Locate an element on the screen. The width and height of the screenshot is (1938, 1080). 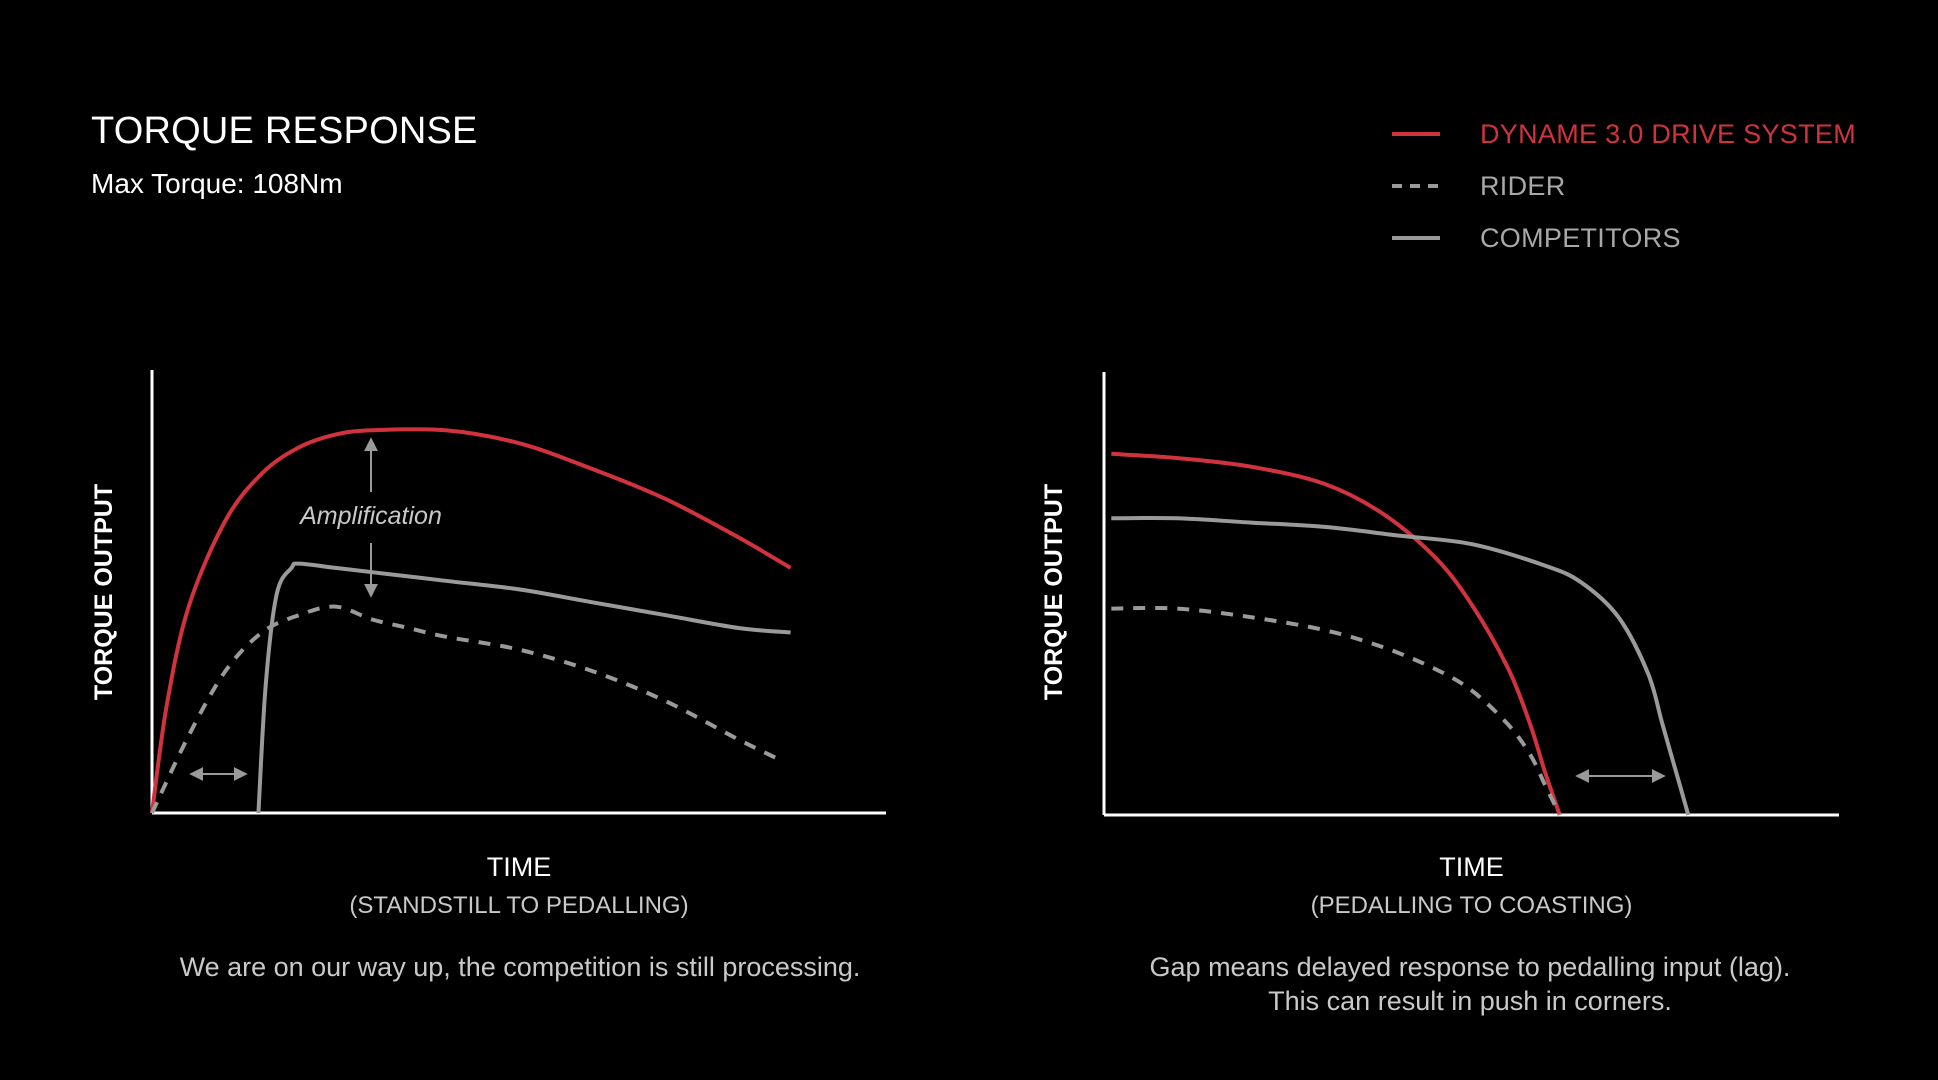
legend-swatch-dyname is located at coordinates (1416, 134).